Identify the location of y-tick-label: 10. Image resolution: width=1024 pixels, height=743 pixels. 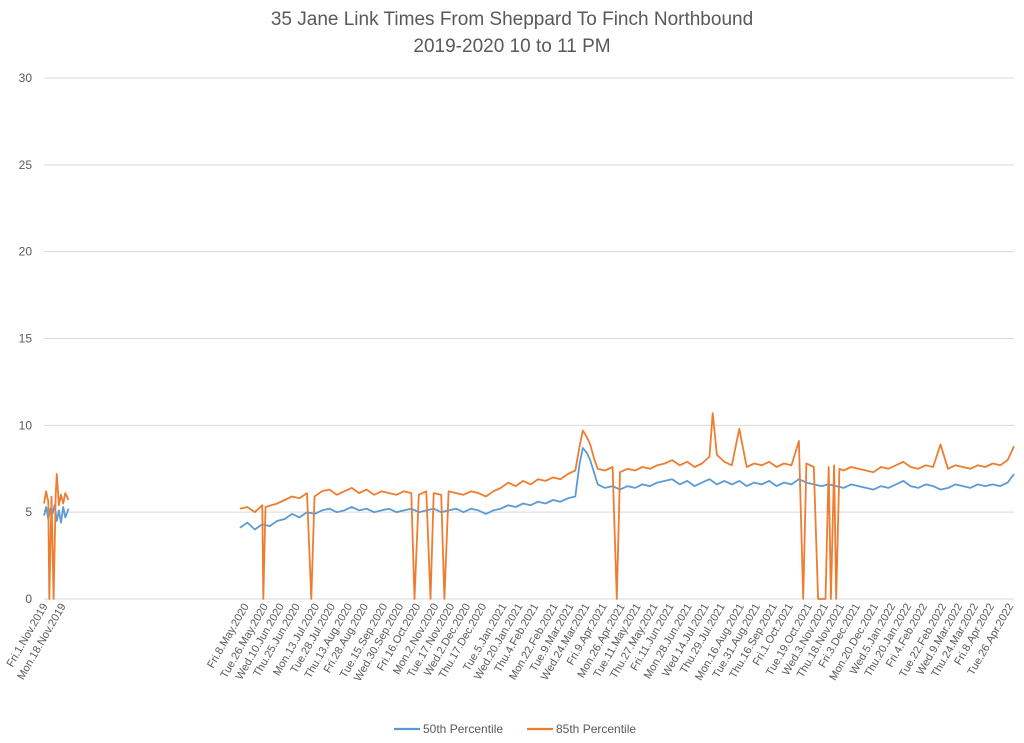
(26, 425).